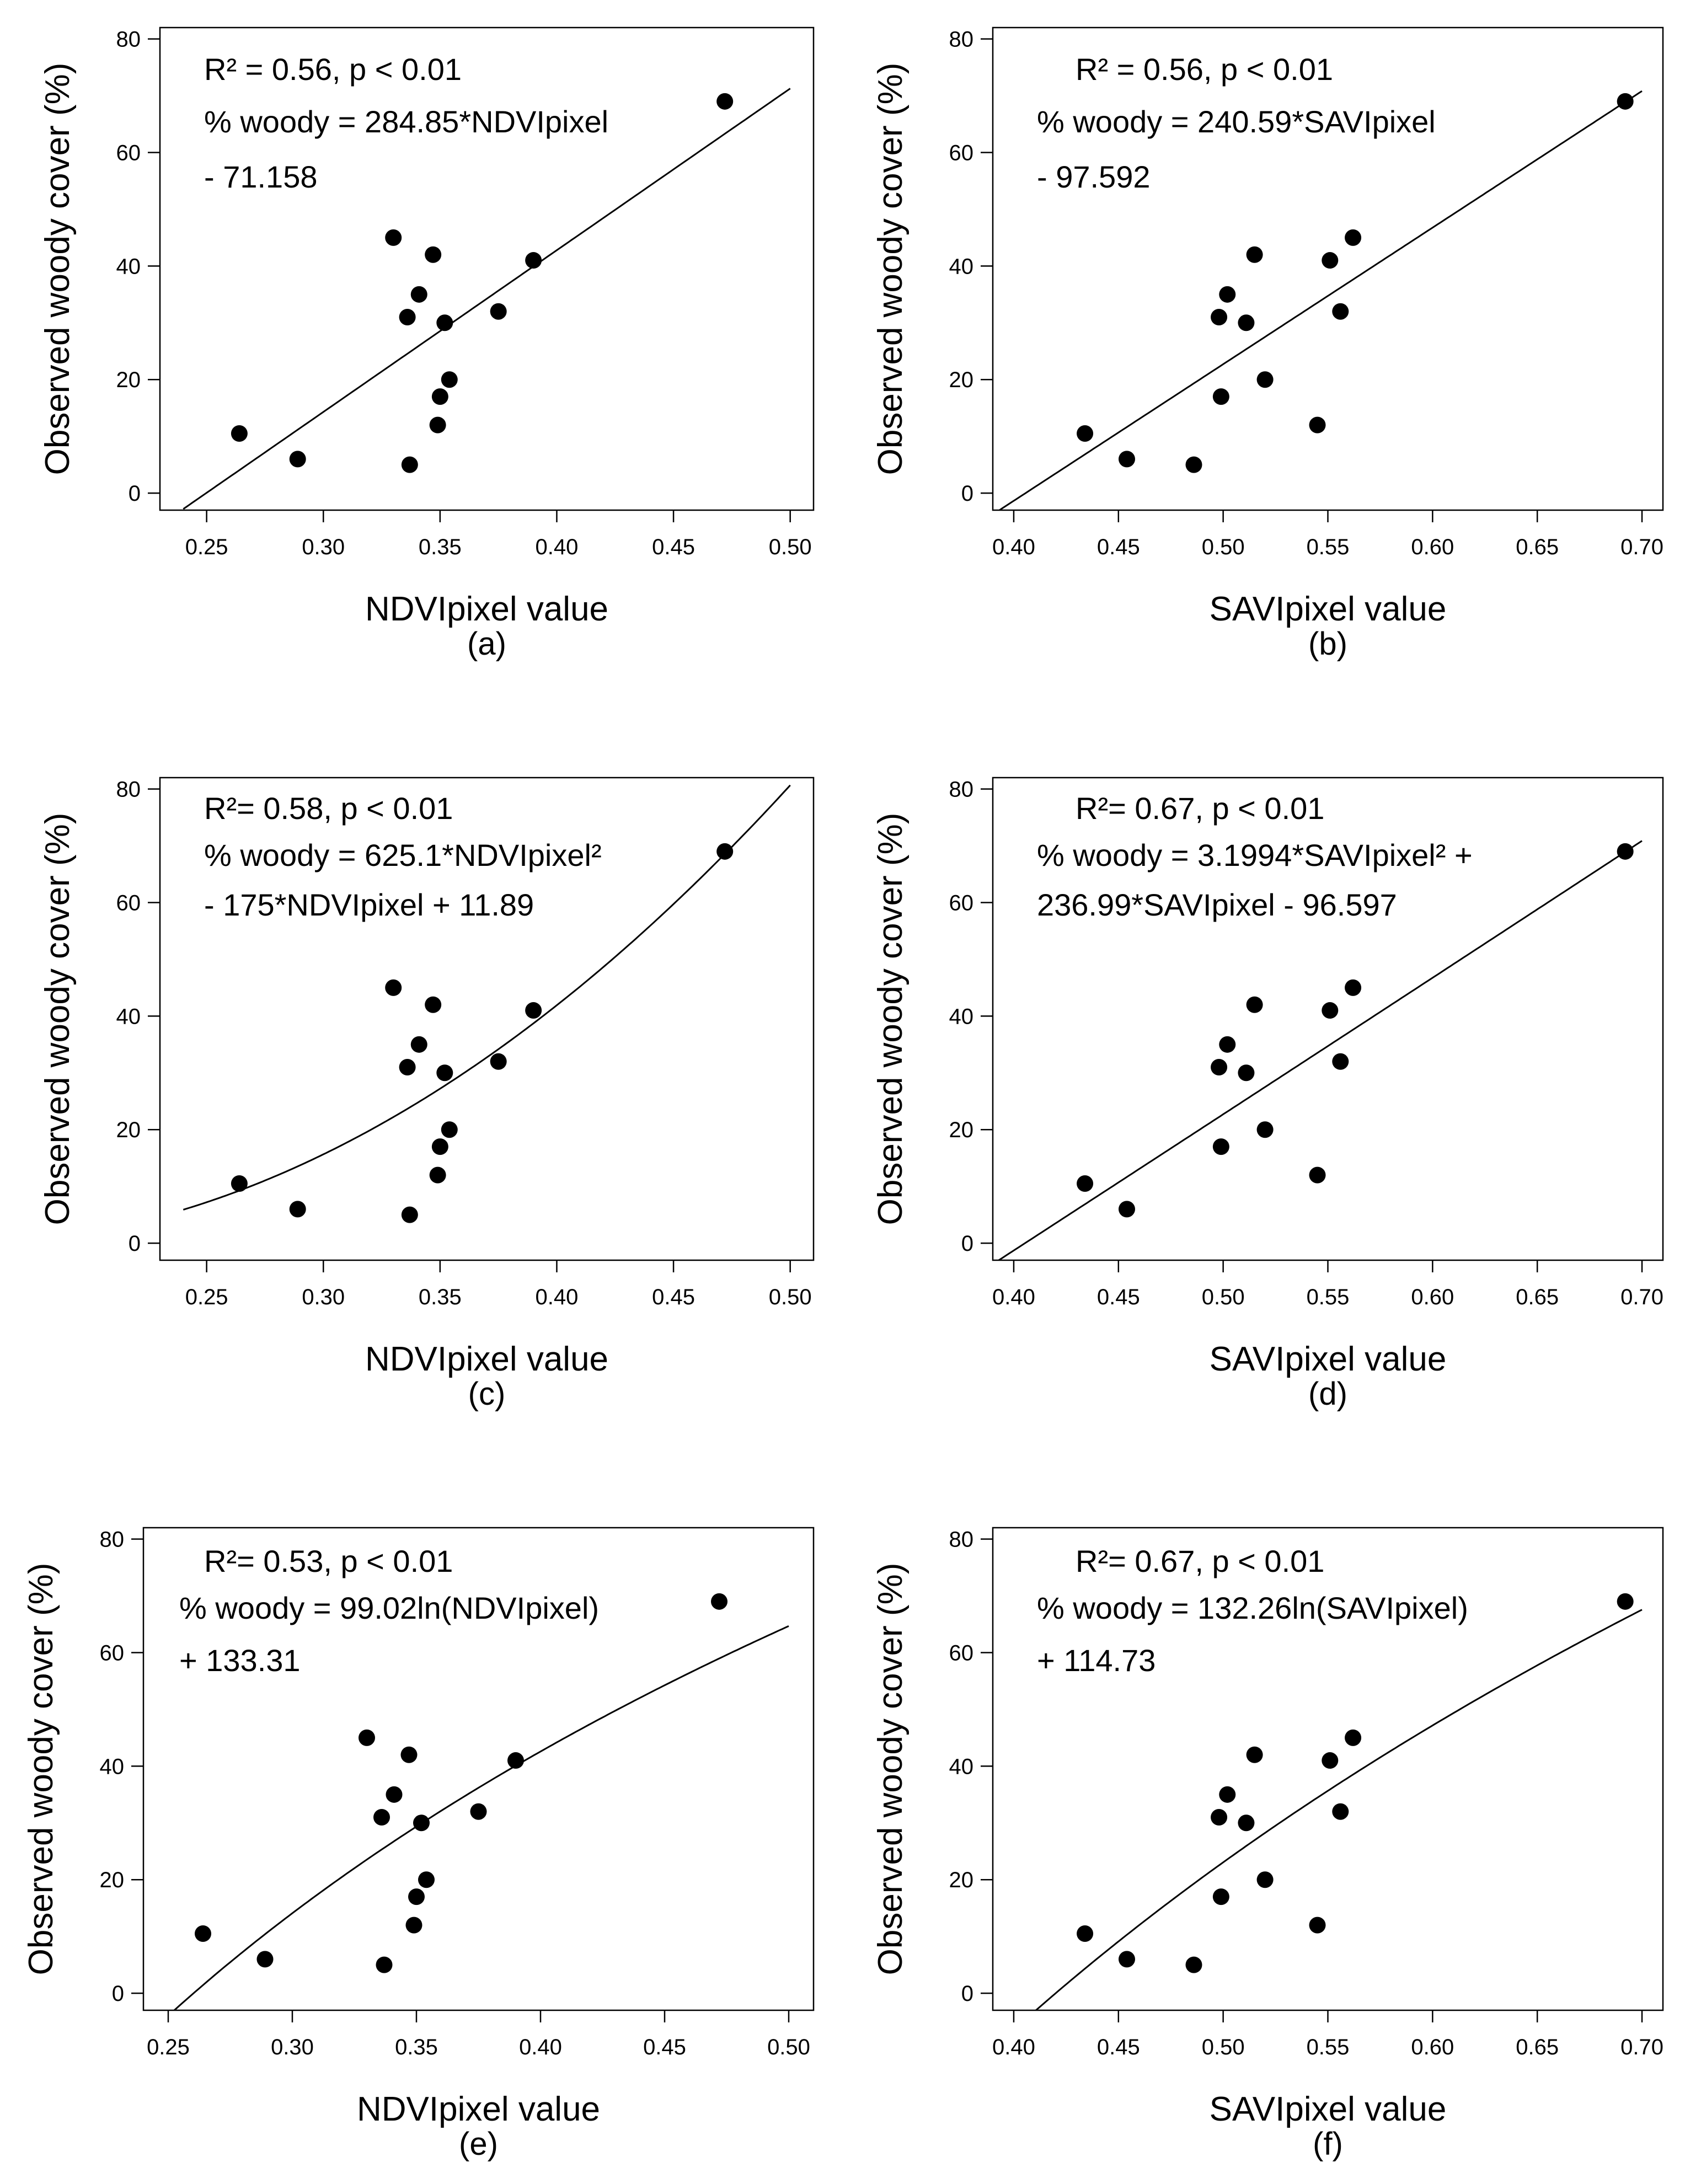 The height and width of the screenshot is (2184, 1685). Describe the element at coordinates (1236, 121) in the screenshot. I see `regression-annotation: % woody = 240.59*SAVIpixel` at that location.